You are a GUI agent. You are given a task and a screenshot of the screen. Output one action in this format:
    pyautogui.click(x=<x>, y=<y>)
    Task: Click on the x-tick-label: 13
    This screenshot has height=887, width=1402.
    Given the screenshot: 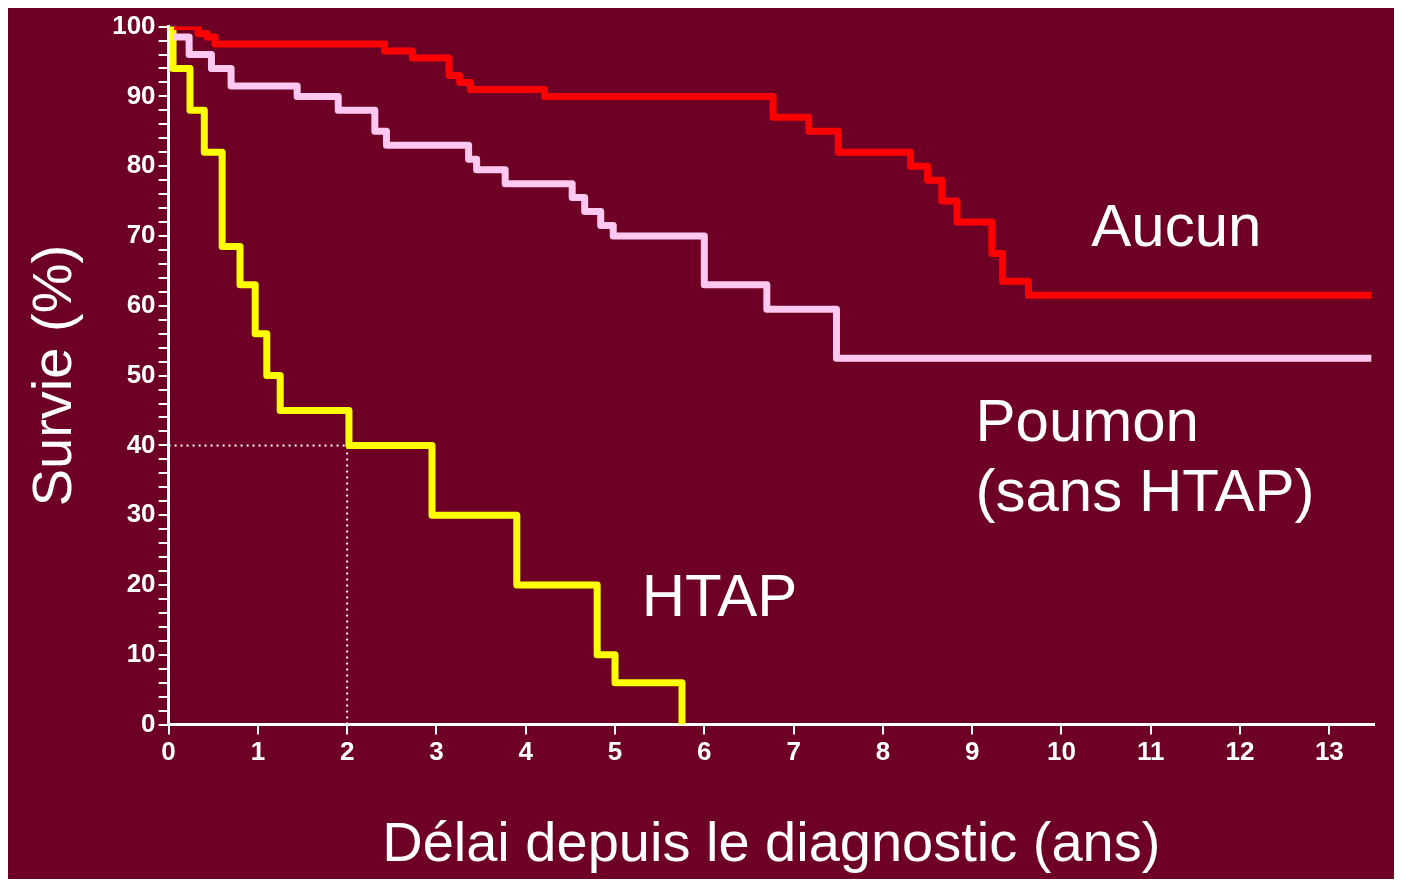 What is the action you would take?
    pyautogui.click(x=1329, y=751)
    